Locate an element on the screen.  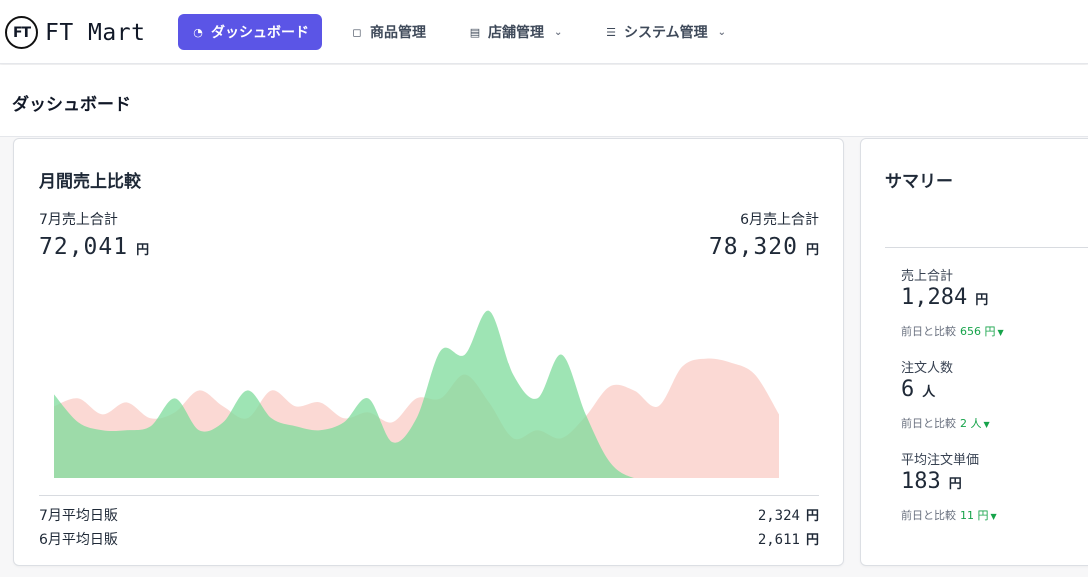
summary-item-label: 注文人数 is located at coordinates (927, 368).